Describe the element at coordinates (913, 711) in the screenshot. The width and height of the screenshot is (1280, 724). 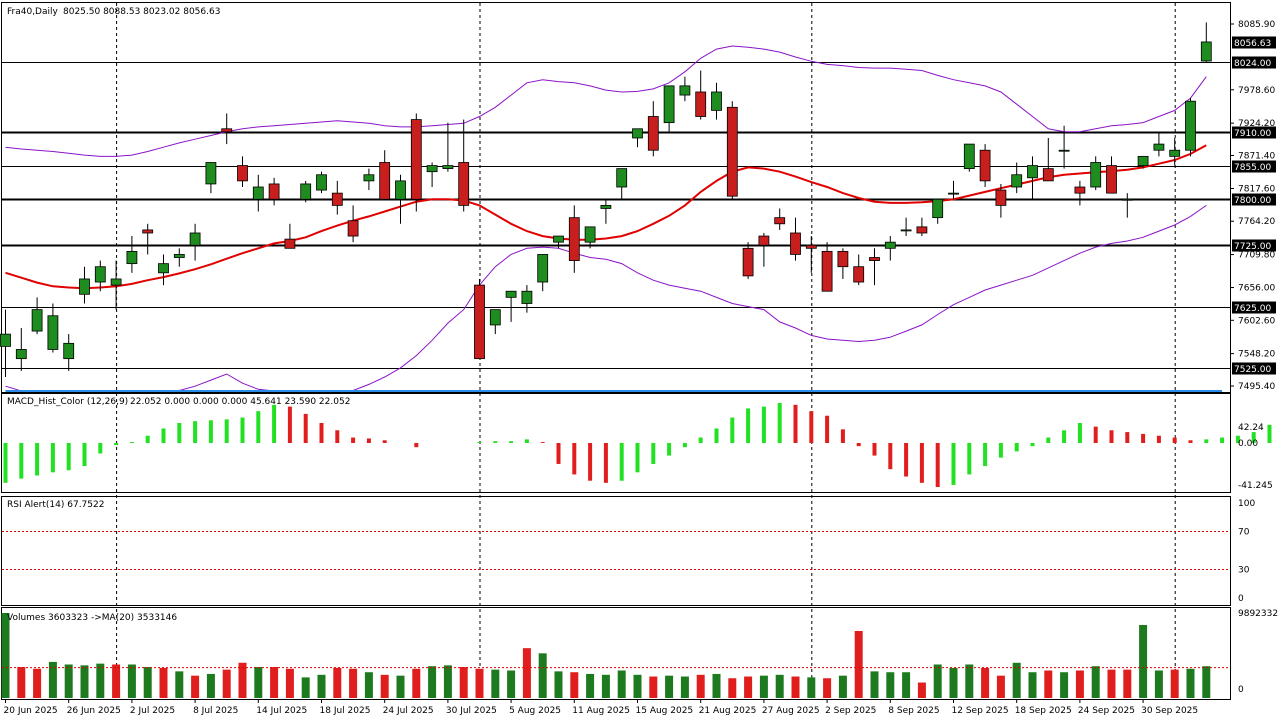
I see `time-tick-label: 8 Sep 2025` at that location.